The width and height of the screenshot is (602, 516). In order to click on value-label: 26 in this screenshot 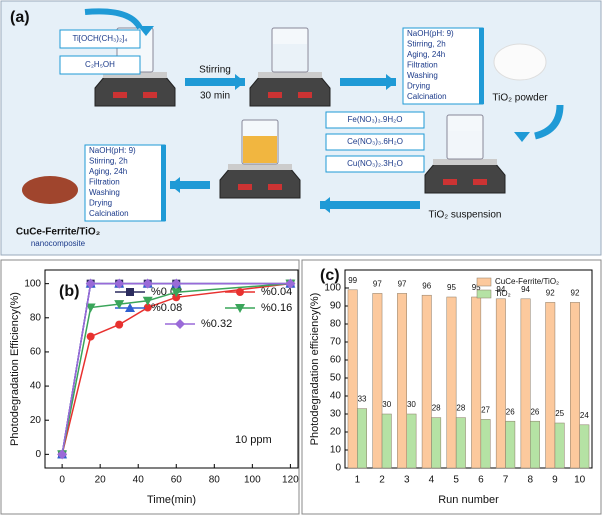, I will do `click(510, 411)`.